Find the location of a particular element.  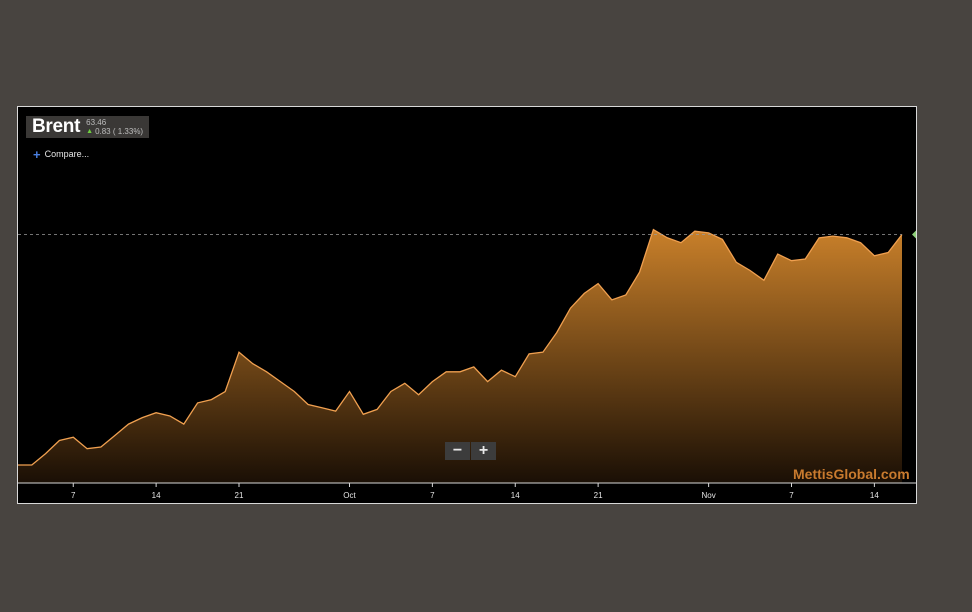

change-value: 0.83 ( 1.33%) is located at coordinates (119, 131).